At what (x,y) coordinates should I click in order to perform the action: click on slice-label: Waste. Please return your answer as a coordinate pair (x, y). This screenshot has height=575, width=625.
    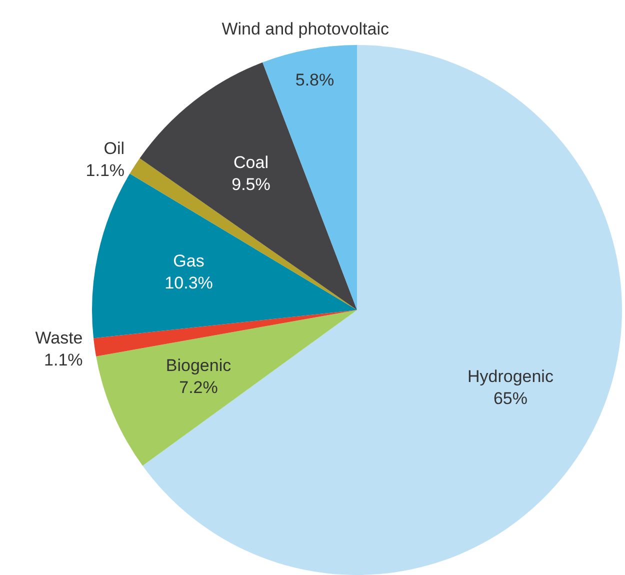
    Looking at the image, I should click on (59, 338).